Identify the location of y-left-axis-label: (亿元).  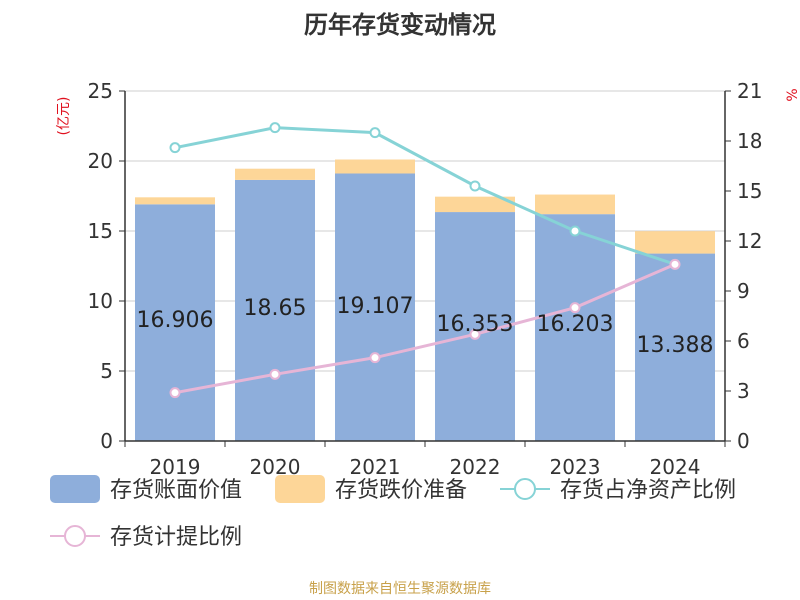
(64, 116).